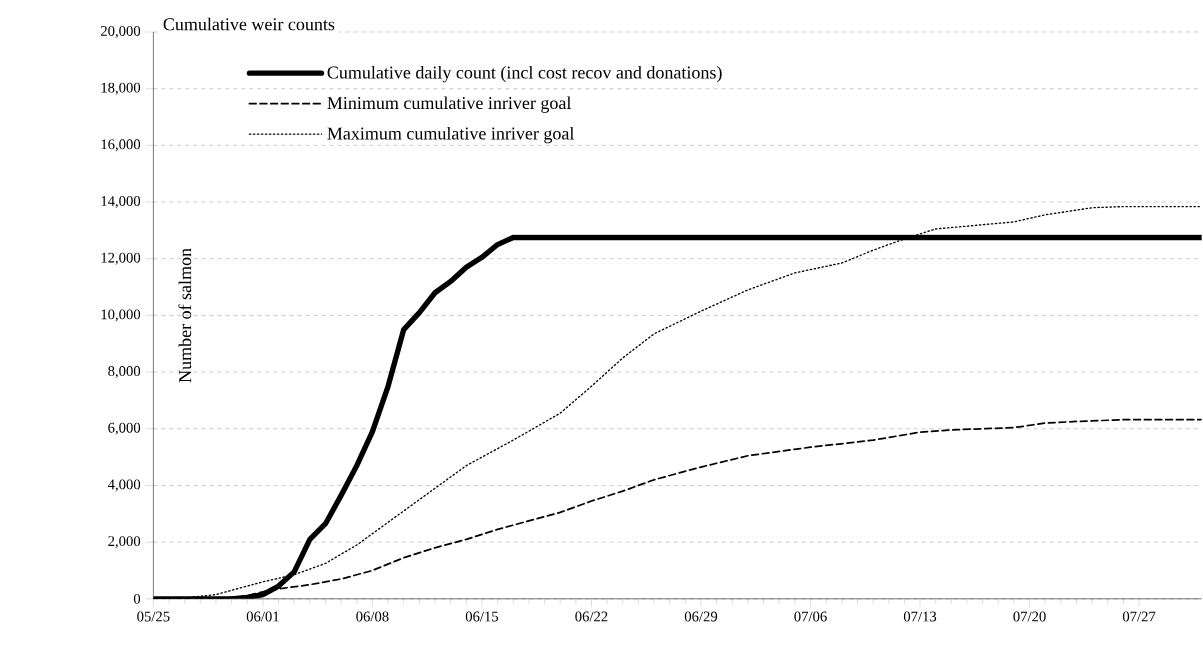  Describe the element at coordinates (1139, 616) in the screenshot. I see `x-tick-label: 07/27` at that location.